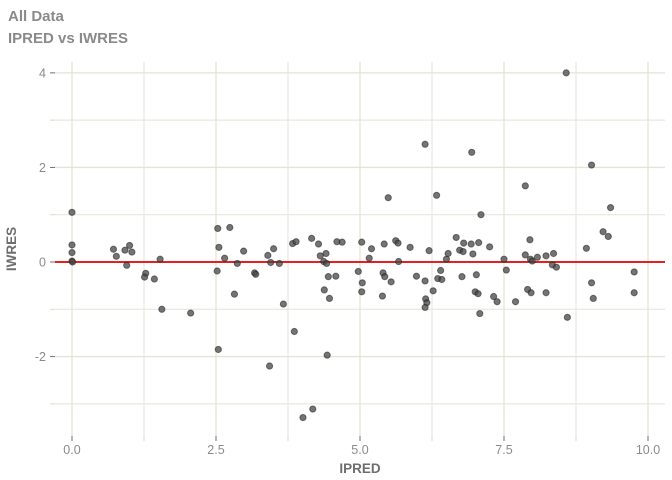 This screenshot has height=480, width=672. I want to click on y-tick-label: 4, so click(42, 73).